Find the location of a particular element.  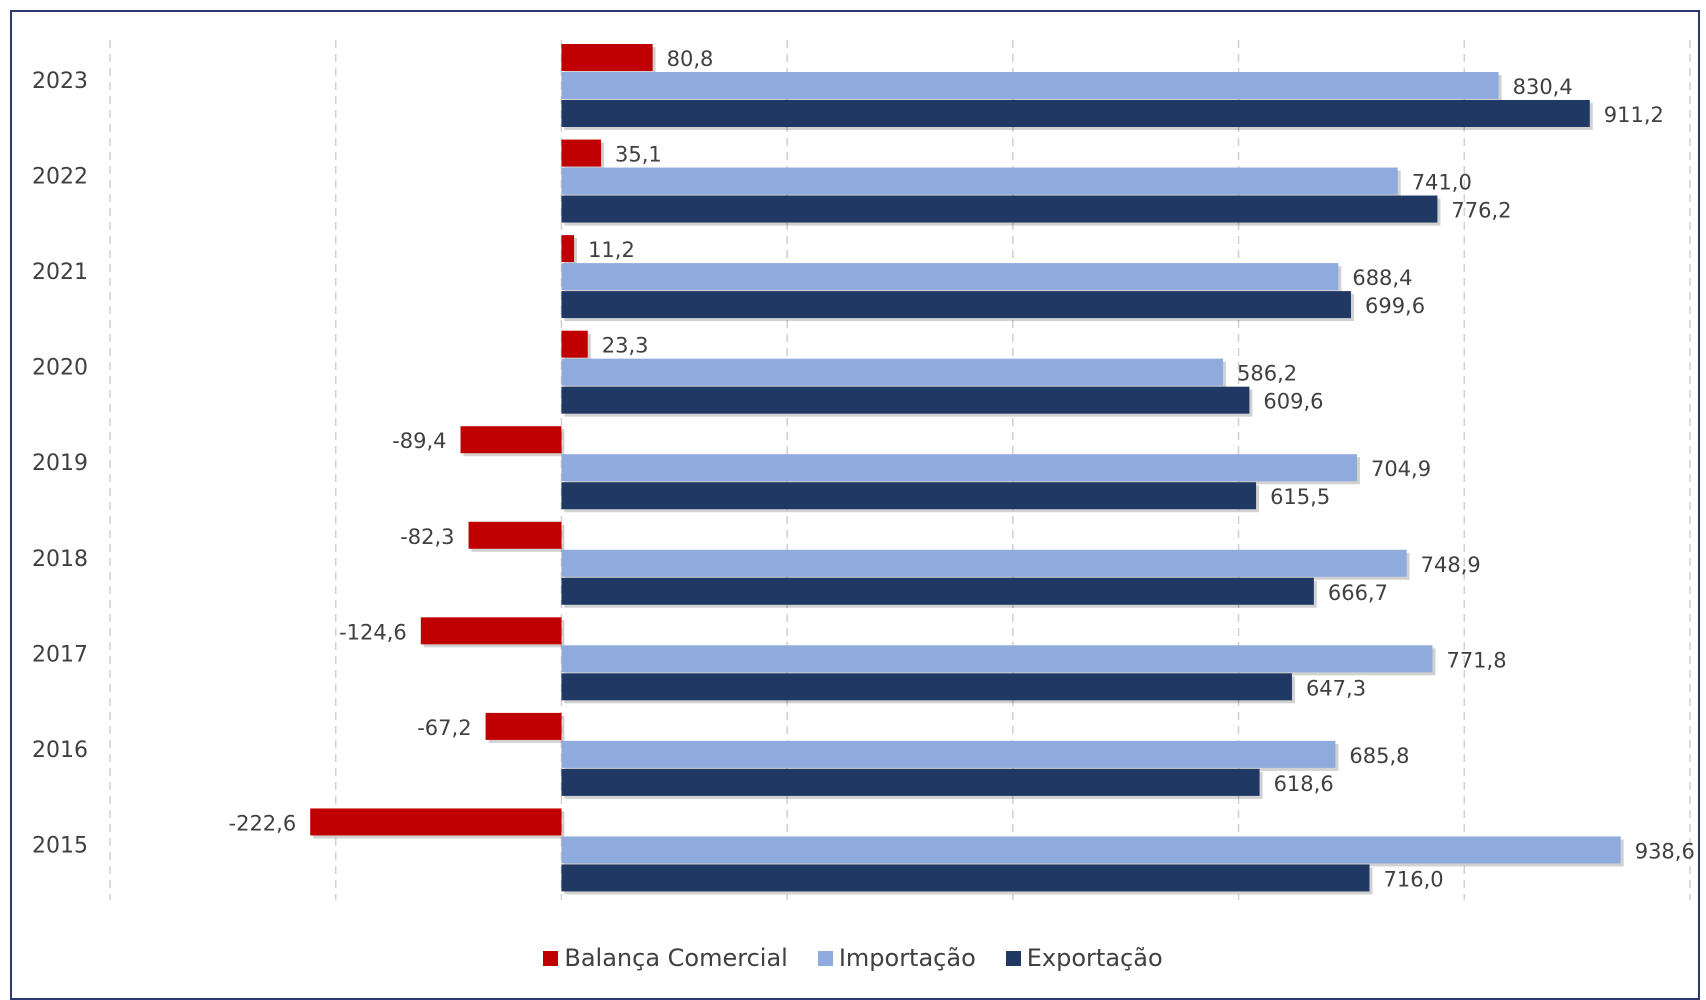

data-label: 615,5 is located at coordinates (1300, 497).